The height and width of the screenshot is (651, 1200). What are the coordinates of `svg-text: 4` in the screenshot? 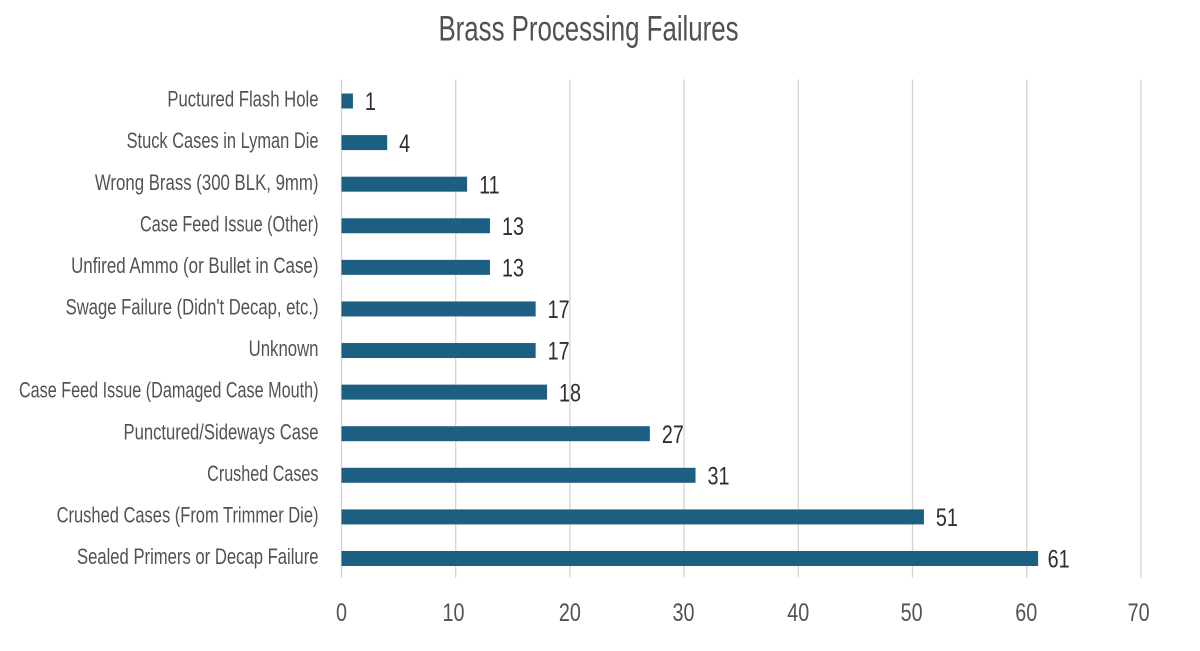 It's located at (404, 144).